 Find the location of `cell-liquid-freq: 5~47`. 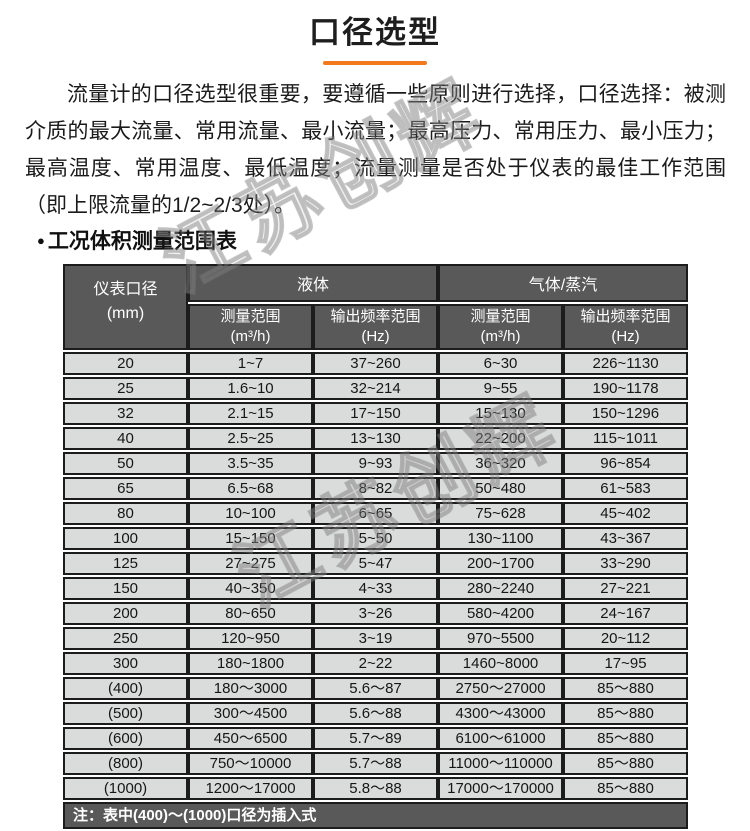

cell-liquid-freq: 5~47 is located at coordinates (376, 563).